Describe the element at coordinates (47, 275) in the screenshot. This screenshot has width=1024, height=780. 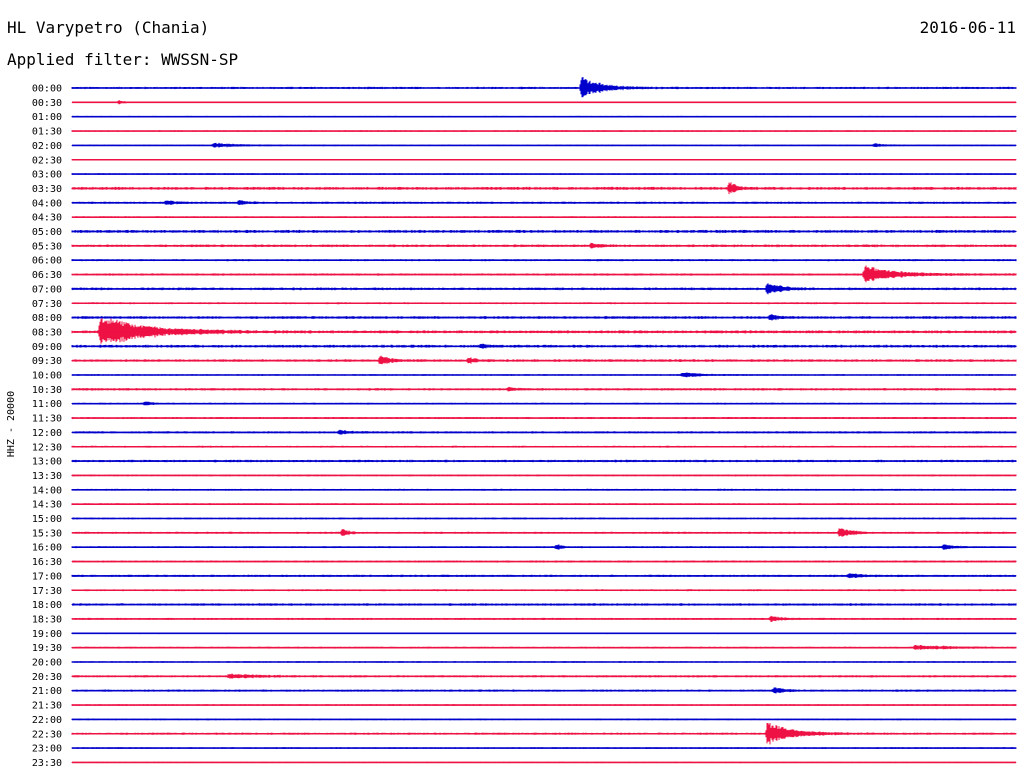
I see `time-tick-label: 06:30` at that location.